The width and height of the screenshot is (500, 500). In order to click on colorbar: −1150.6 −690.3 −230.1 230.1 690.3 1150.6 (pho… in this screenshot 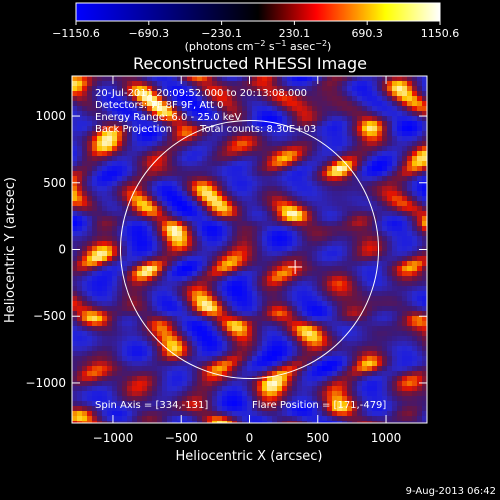, I will do `click(255, 27)`.